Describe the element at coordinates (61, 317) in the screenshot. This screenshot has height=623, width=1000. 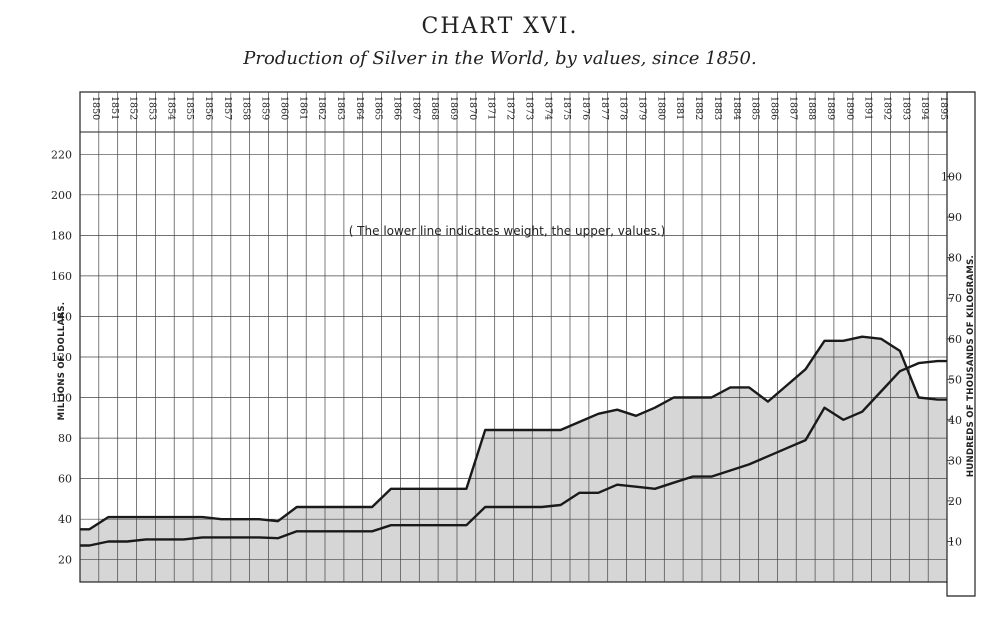
I see `y-tick-label: 140` at that location.